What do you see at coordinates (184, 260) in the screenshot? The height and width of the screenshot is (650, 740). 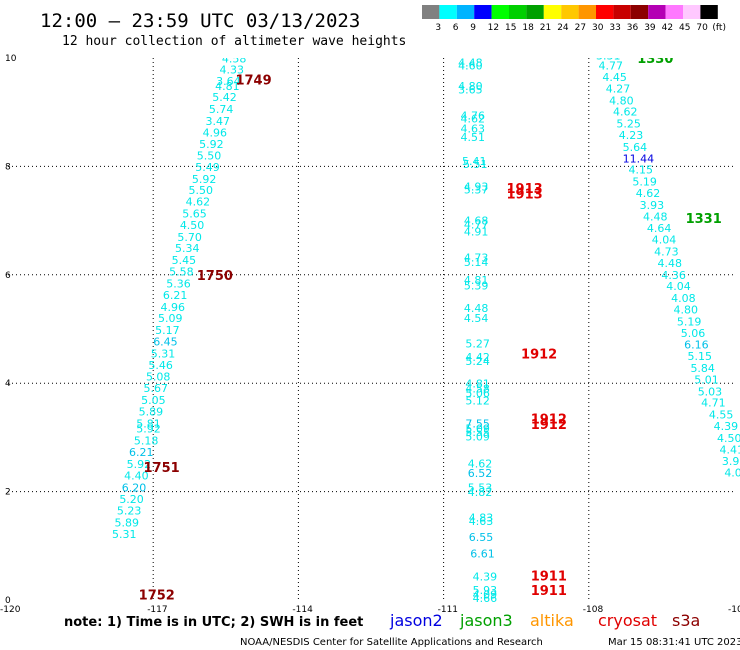 I see `wave-height-value: 5.45` at bounding box center [184, 260].